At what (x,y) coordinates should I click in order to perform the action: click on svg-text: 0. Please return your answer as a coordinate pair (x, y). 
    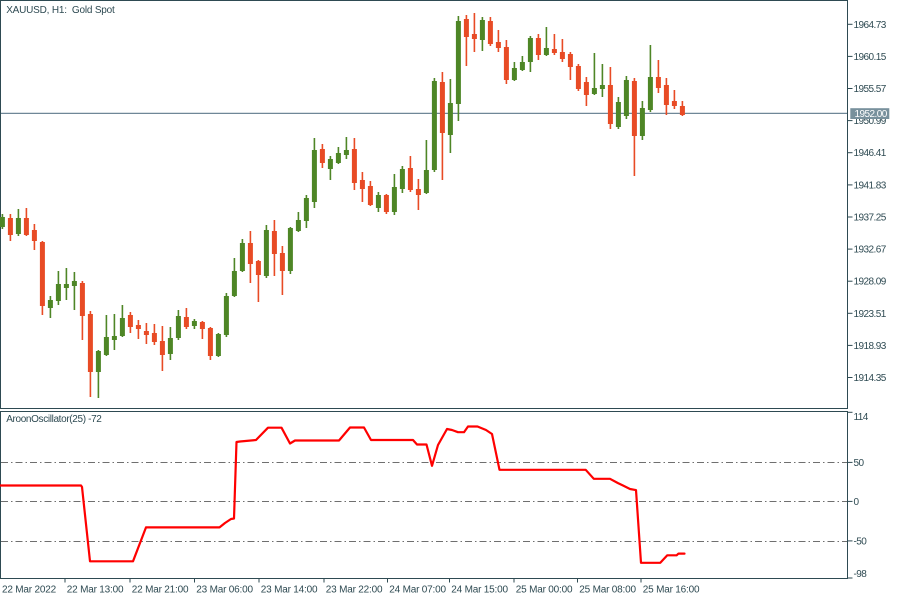
    Looking at the image, I should click on (857, 502).